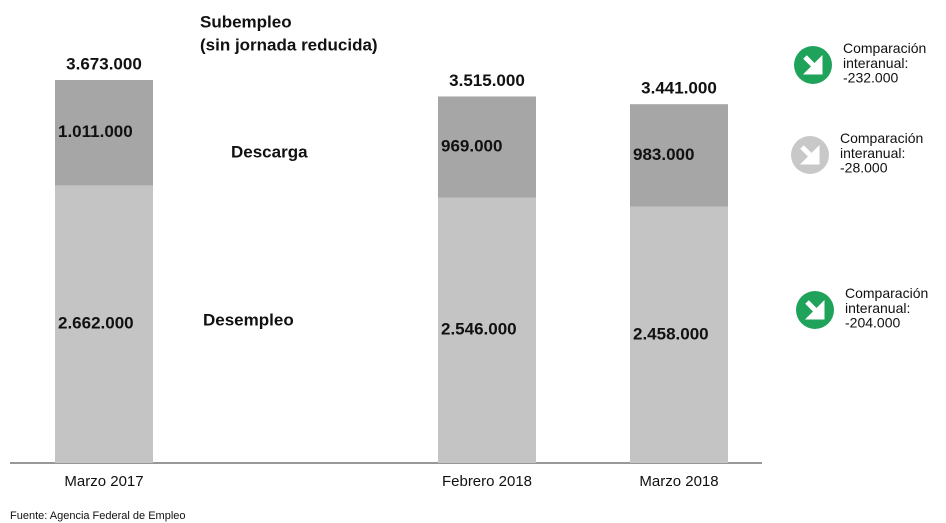 This screenshot has height=523, width=946. What do you see at coordinates (246, 21) in the screenshot?
I see `chart-title: Subempleo` at bounding box center [246, 21].